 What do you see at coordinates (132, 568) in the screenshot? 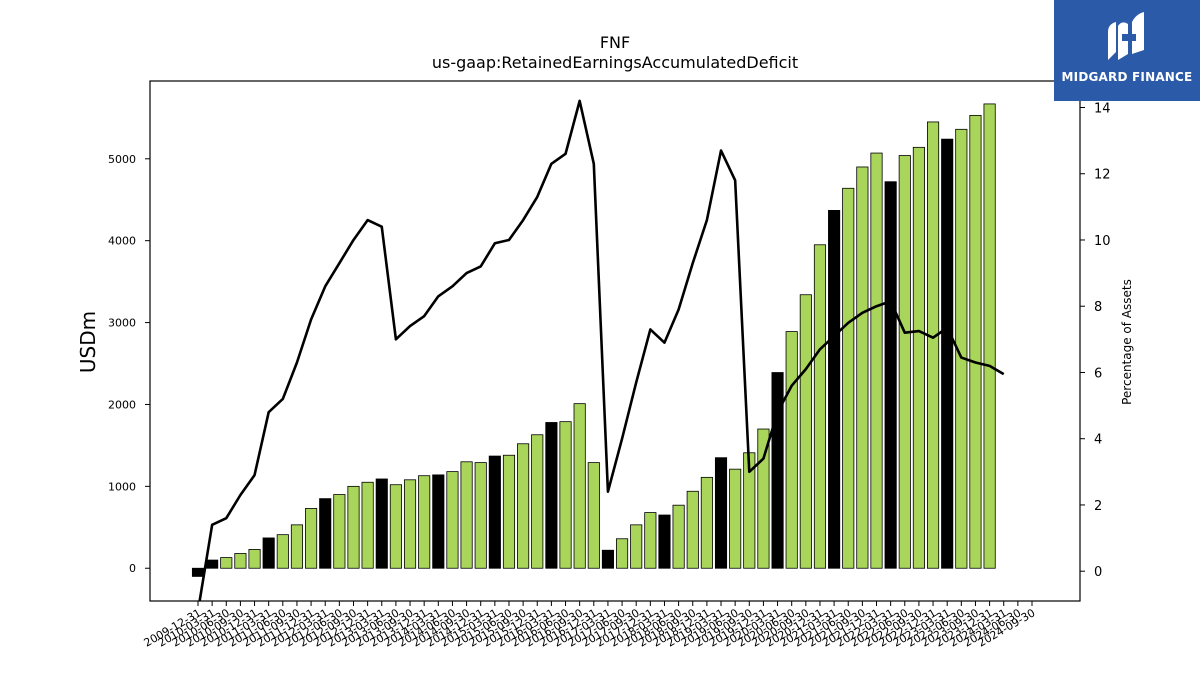
I see `left-tick-label: 0` at bounding box center [132, 568].